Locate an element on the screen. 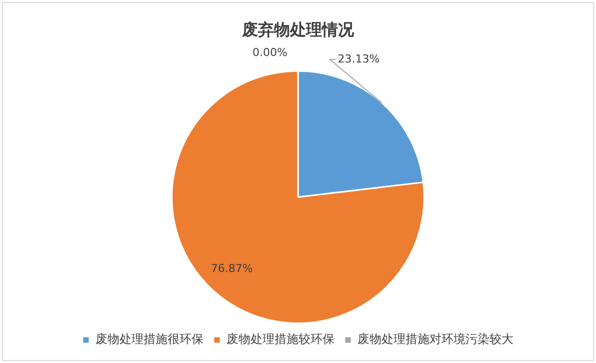 The height and width of the screenshot is (363, 596). chart-title: 废弃物处理情况 is located at coordinates (298, 29).